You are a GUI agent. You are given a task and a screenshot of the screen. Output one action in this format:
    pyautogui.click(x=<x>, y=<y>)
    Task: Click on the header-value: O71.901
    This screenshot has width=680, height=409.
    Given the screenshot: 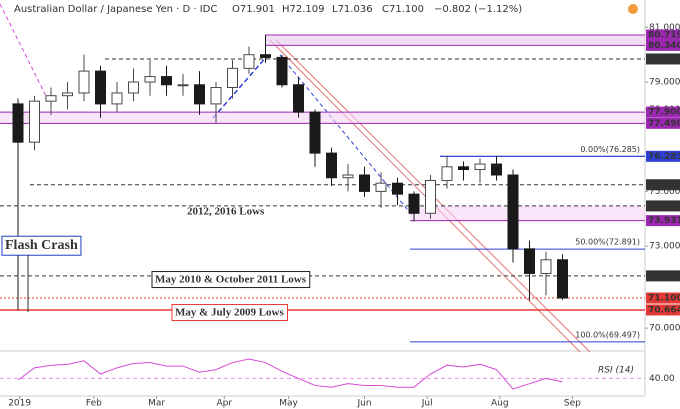 What is the action you would take?
    pyautogui.click(x=253, y=9)
    